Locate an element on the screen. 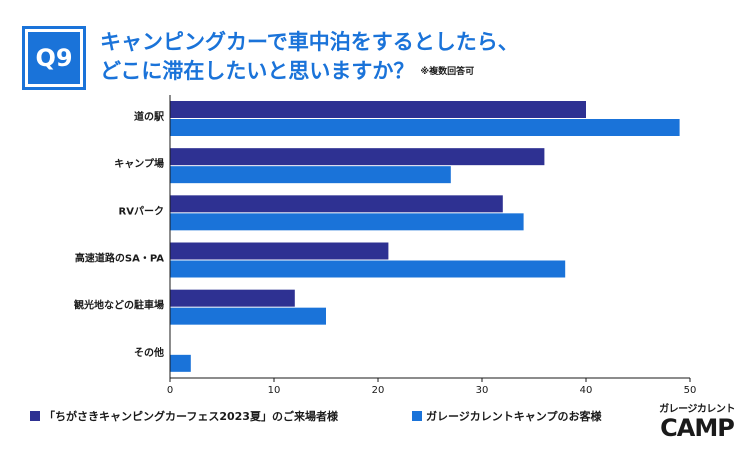 This screenshot has width=750, height=450. y-tick-label: RVパーク is located at coordinates (141, 211).